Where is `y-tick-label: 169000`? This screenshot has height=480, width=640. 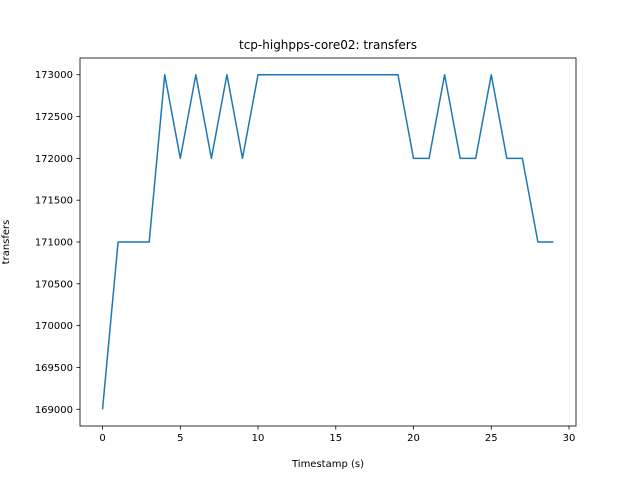
y-tick-label: 169000 is located at coordinates (54, 410).